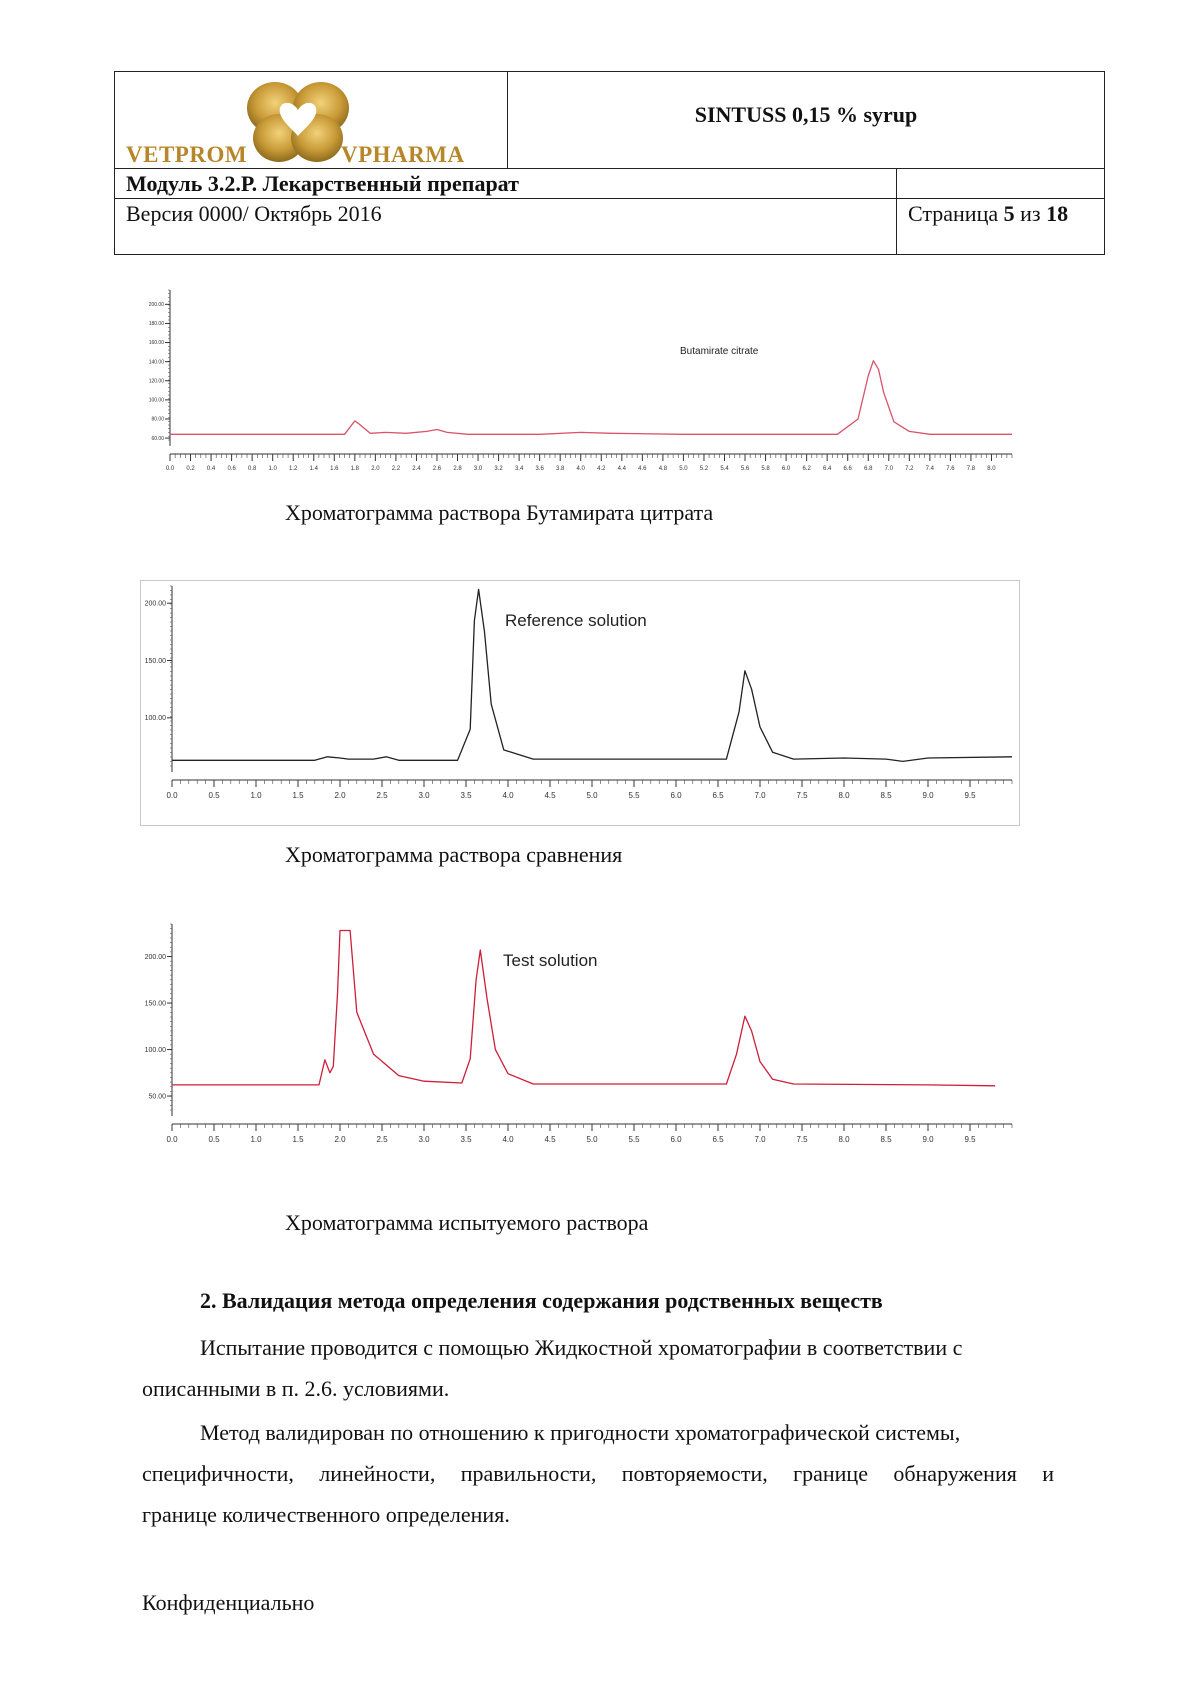 This screenshot has height=1685, width=1192. I want to click on y-tick-label: 180.00, so click(157, 324).